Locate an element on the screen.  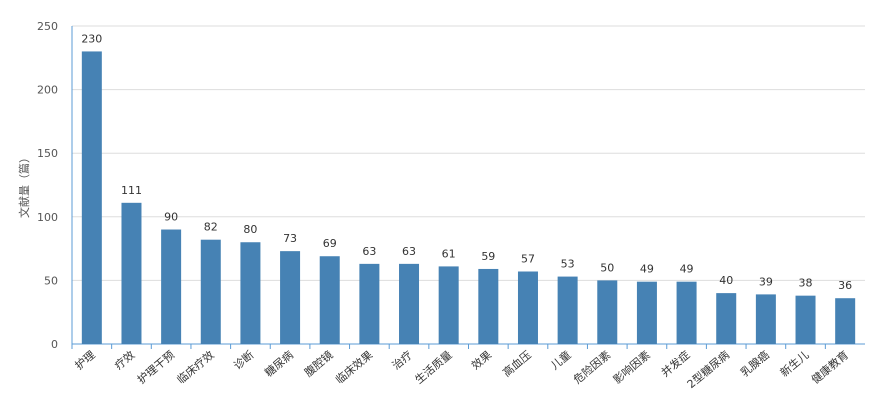
value-label-9: 61 is located at coordinates (449, 253).